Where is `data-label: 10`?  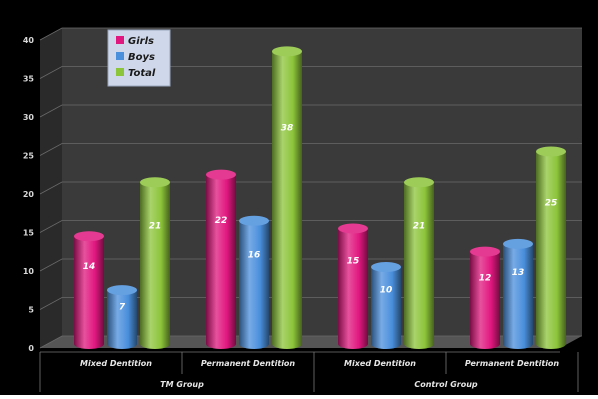 data-label: 10 is located at coordinates (386, 290).